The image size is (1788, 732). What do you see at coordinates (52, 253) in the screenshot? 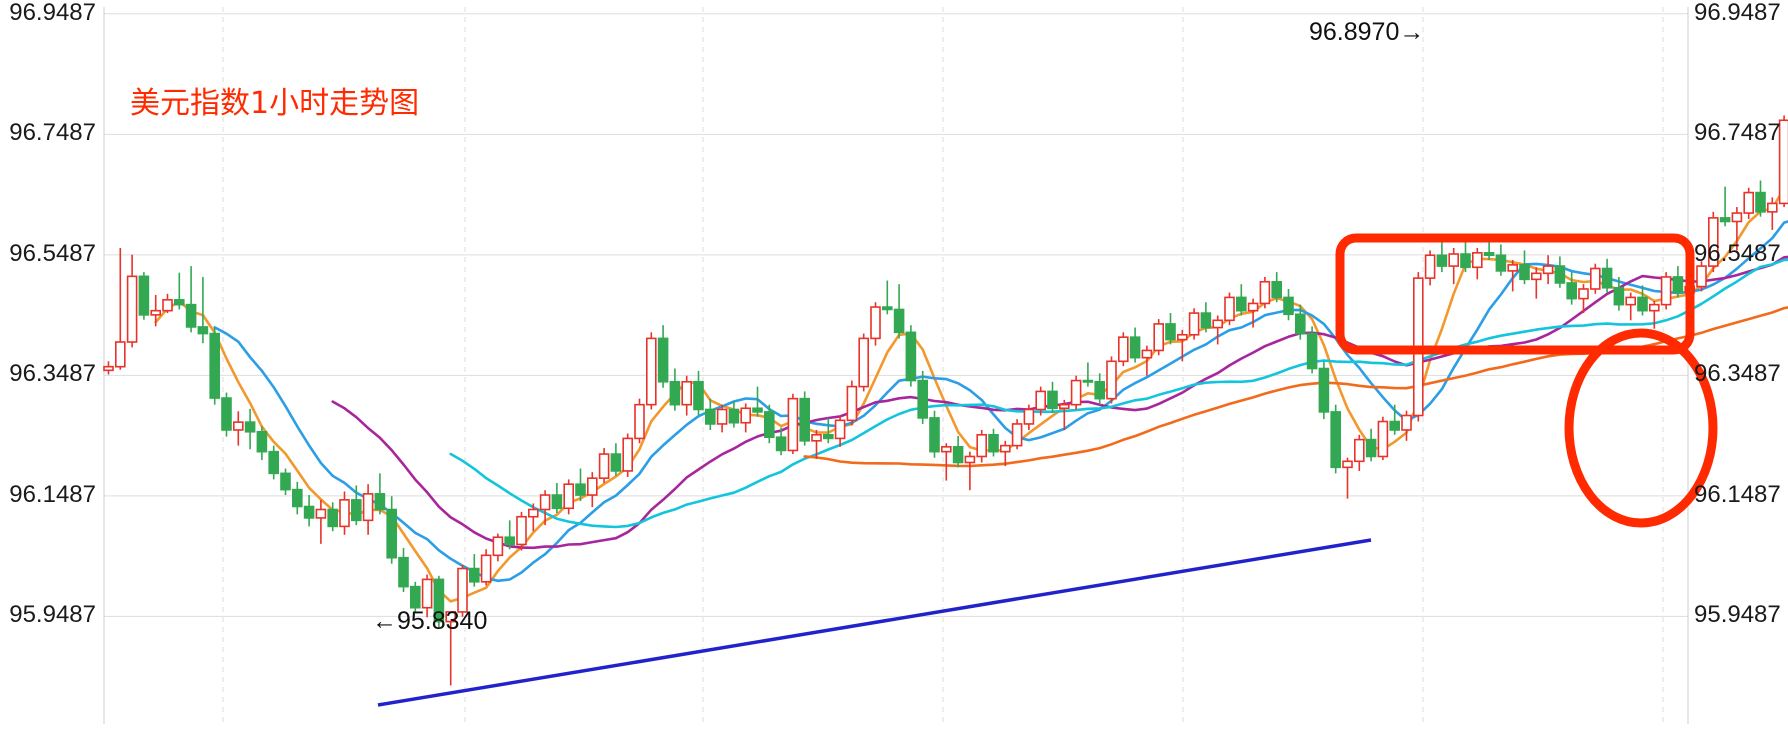
I see `y-axis-tick-left-2: 96.5487` at bounding box center [52, 253].